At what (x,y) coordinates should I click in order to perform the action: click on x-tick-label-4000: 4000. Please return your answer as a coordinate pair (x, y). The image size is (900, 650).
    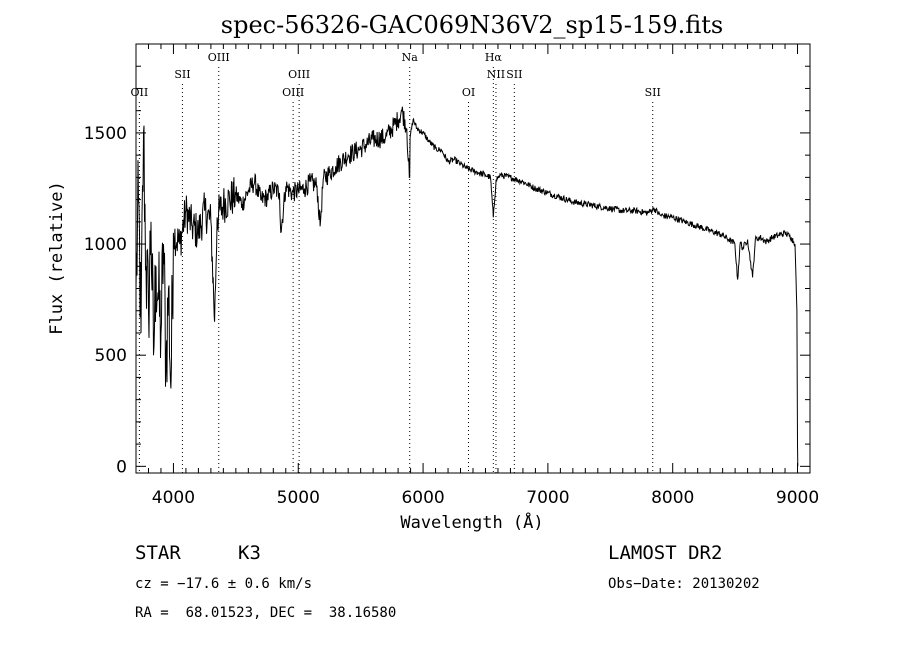
    Looking at the image, I should click on (173, 498).